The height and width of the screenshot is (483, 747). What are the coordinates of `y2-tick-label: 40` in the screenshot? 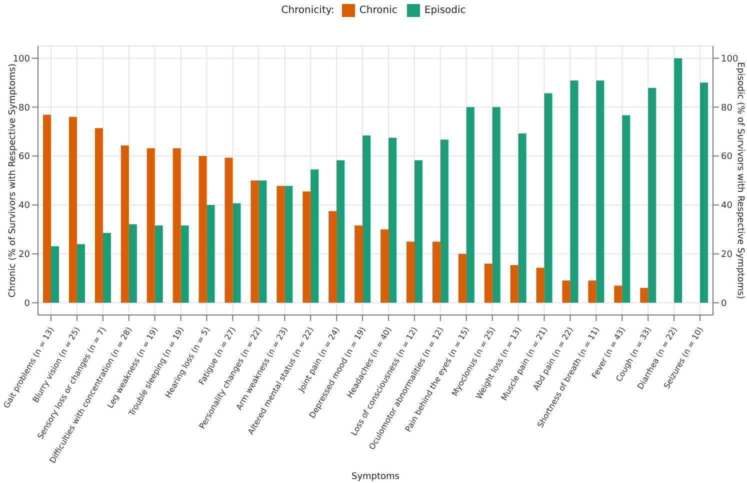 It's located at (727, 206).